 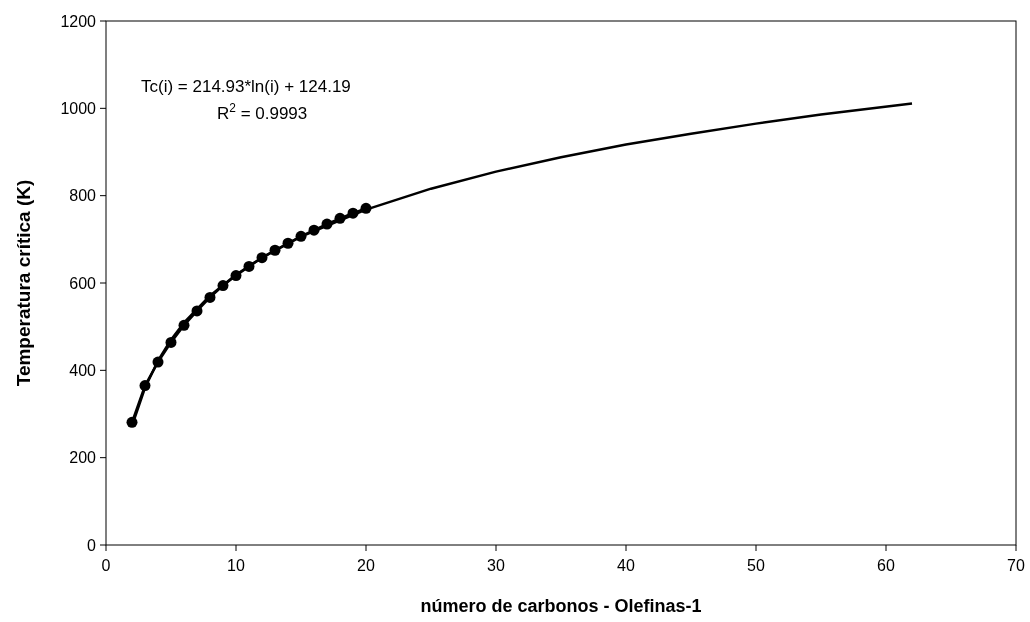 I want to click on annotation: Tc(i) = 214.93*ln(i) + 124.19, so click(x=246, y=86).